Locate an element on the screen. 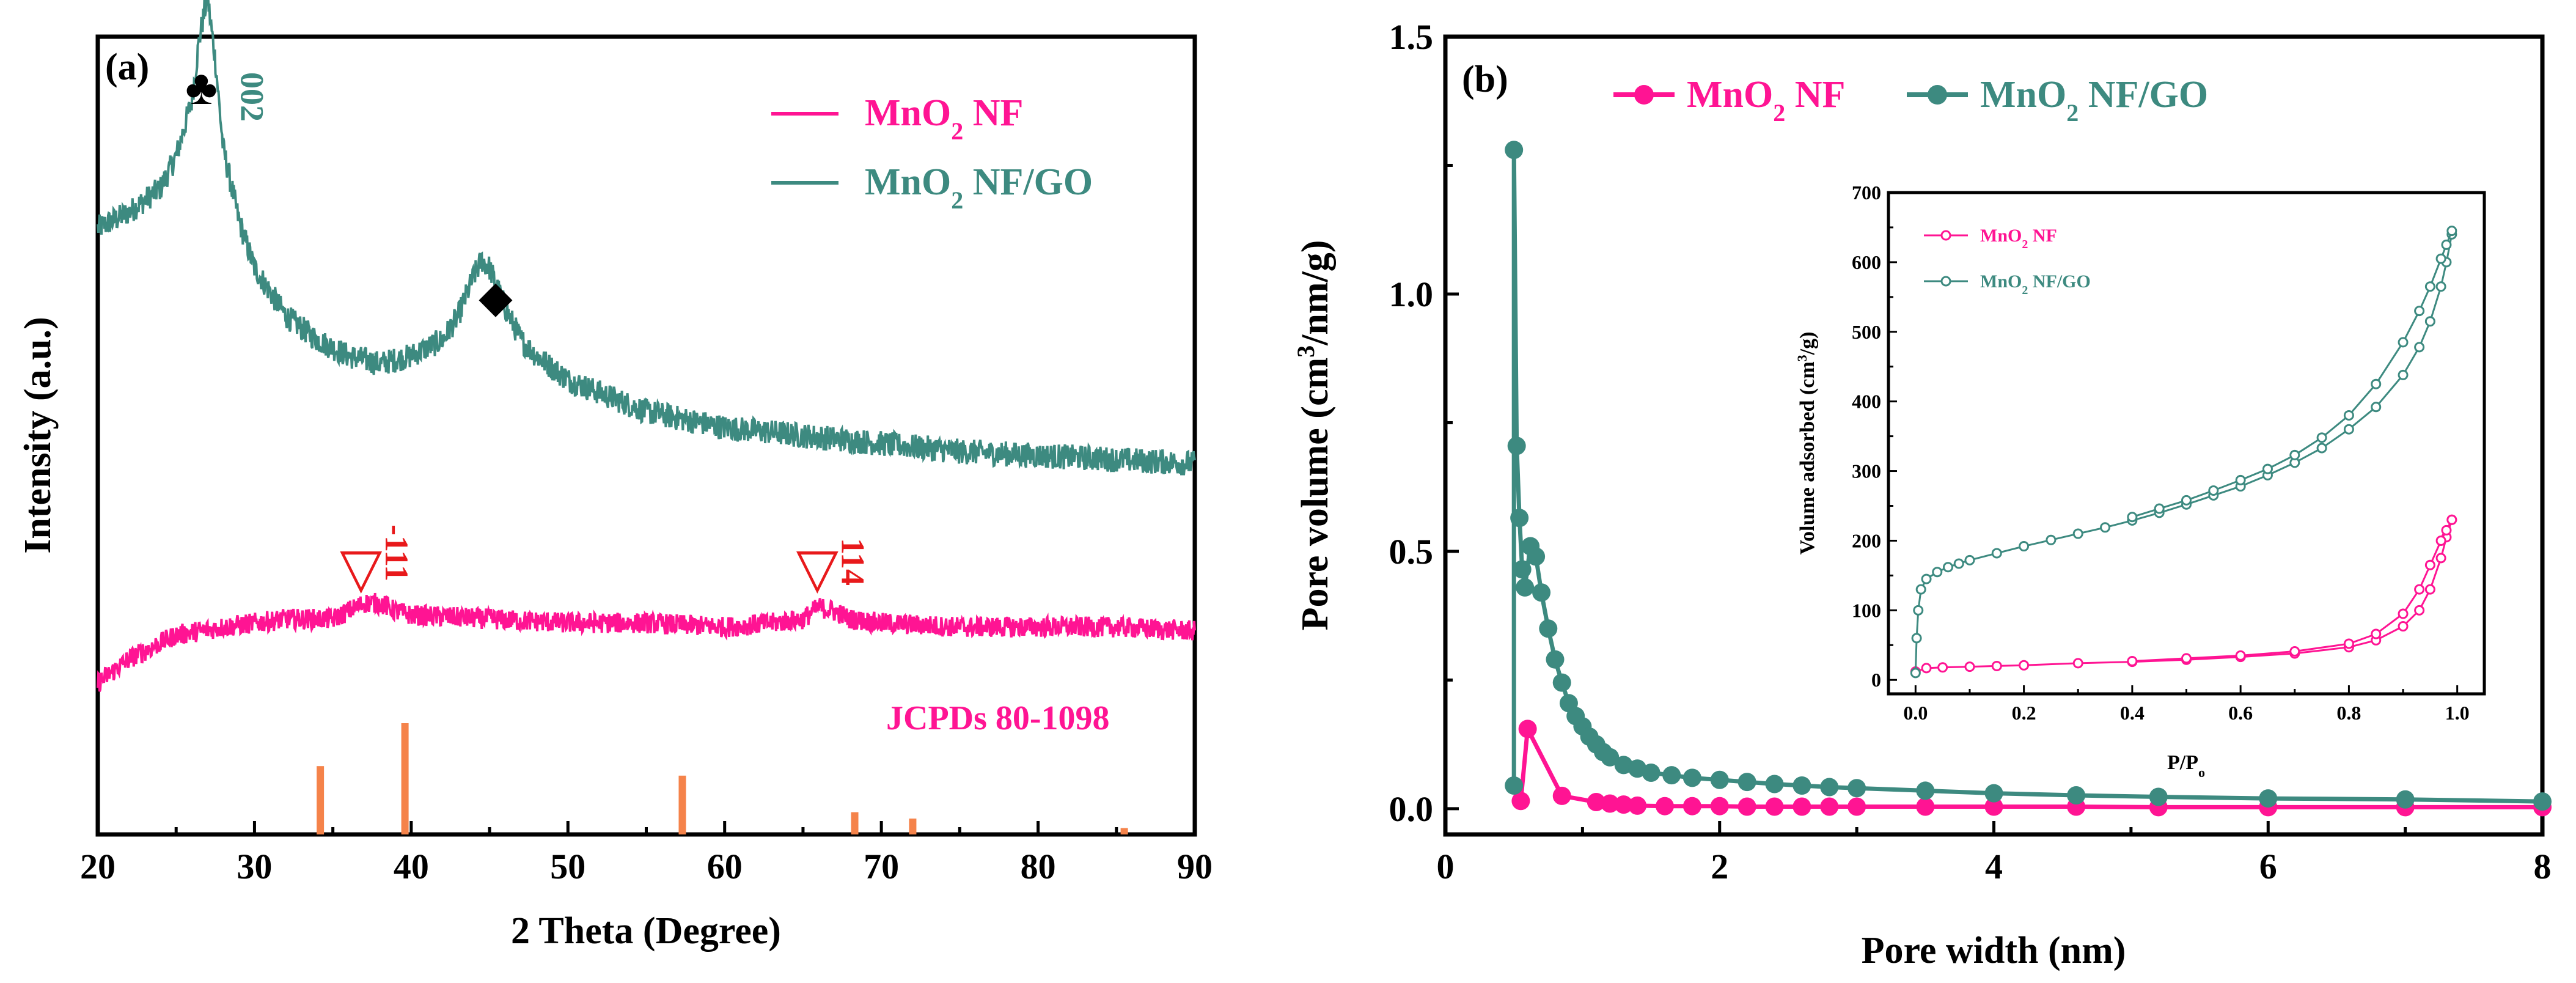  inset-y-tick-label: 700 is located at coordinates (1866, 193).